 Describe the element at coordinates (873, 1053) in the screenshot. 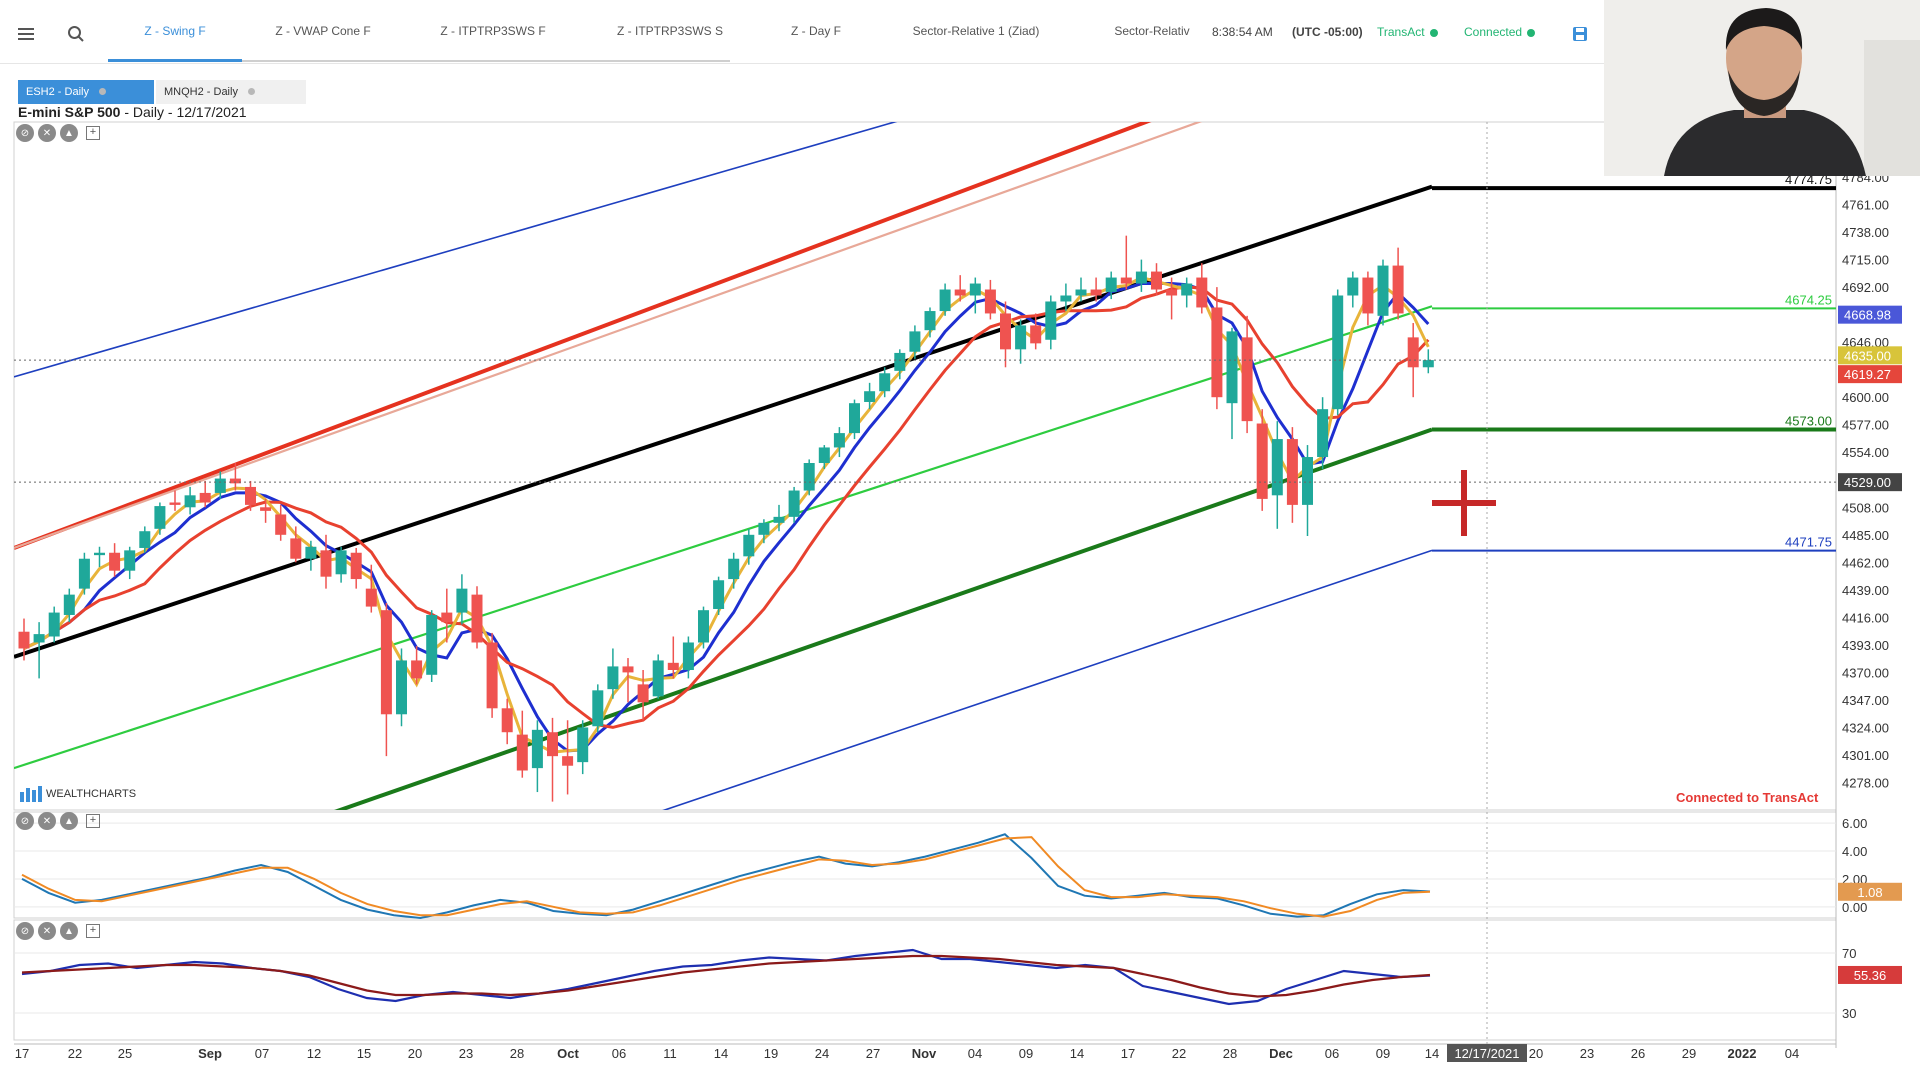

I see `time-axis-tick-label: 27` at that location.